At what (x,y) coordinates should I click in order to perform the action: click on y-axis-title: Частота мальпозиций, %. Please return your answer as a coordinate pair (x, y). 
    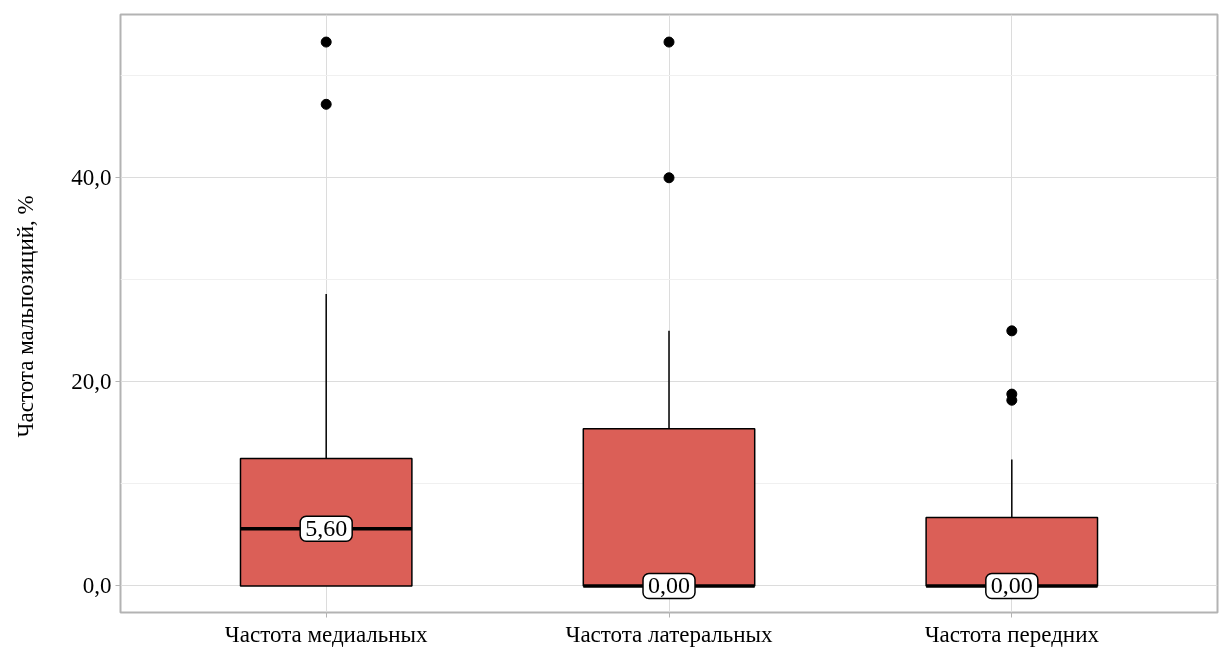
    Looking at the image, I should click on (26, 316).